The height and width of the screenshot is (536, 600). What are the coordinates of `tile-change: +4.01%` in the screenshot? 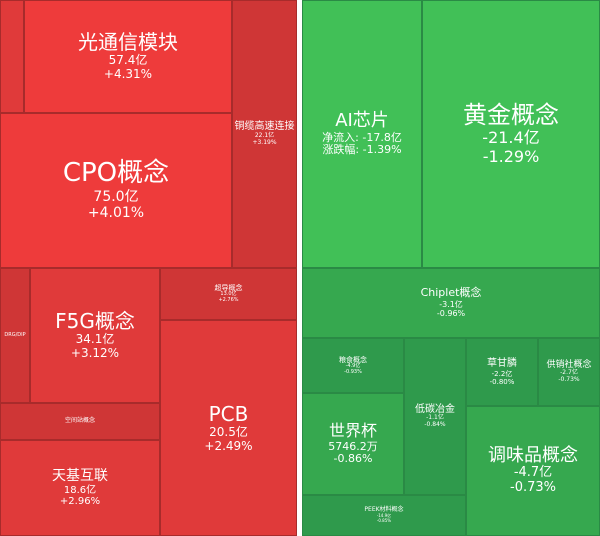 It's located at (116, 213).